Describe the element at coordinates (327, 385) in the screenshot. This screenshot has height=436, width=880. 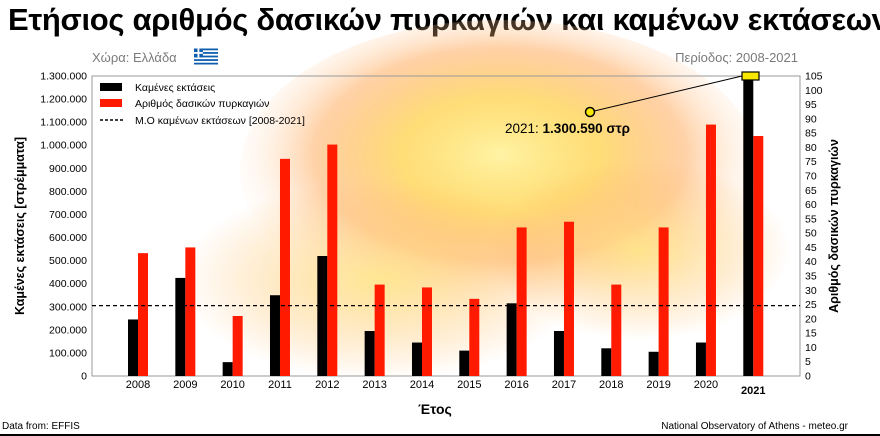
I see `x-tick: 2012` at that location.